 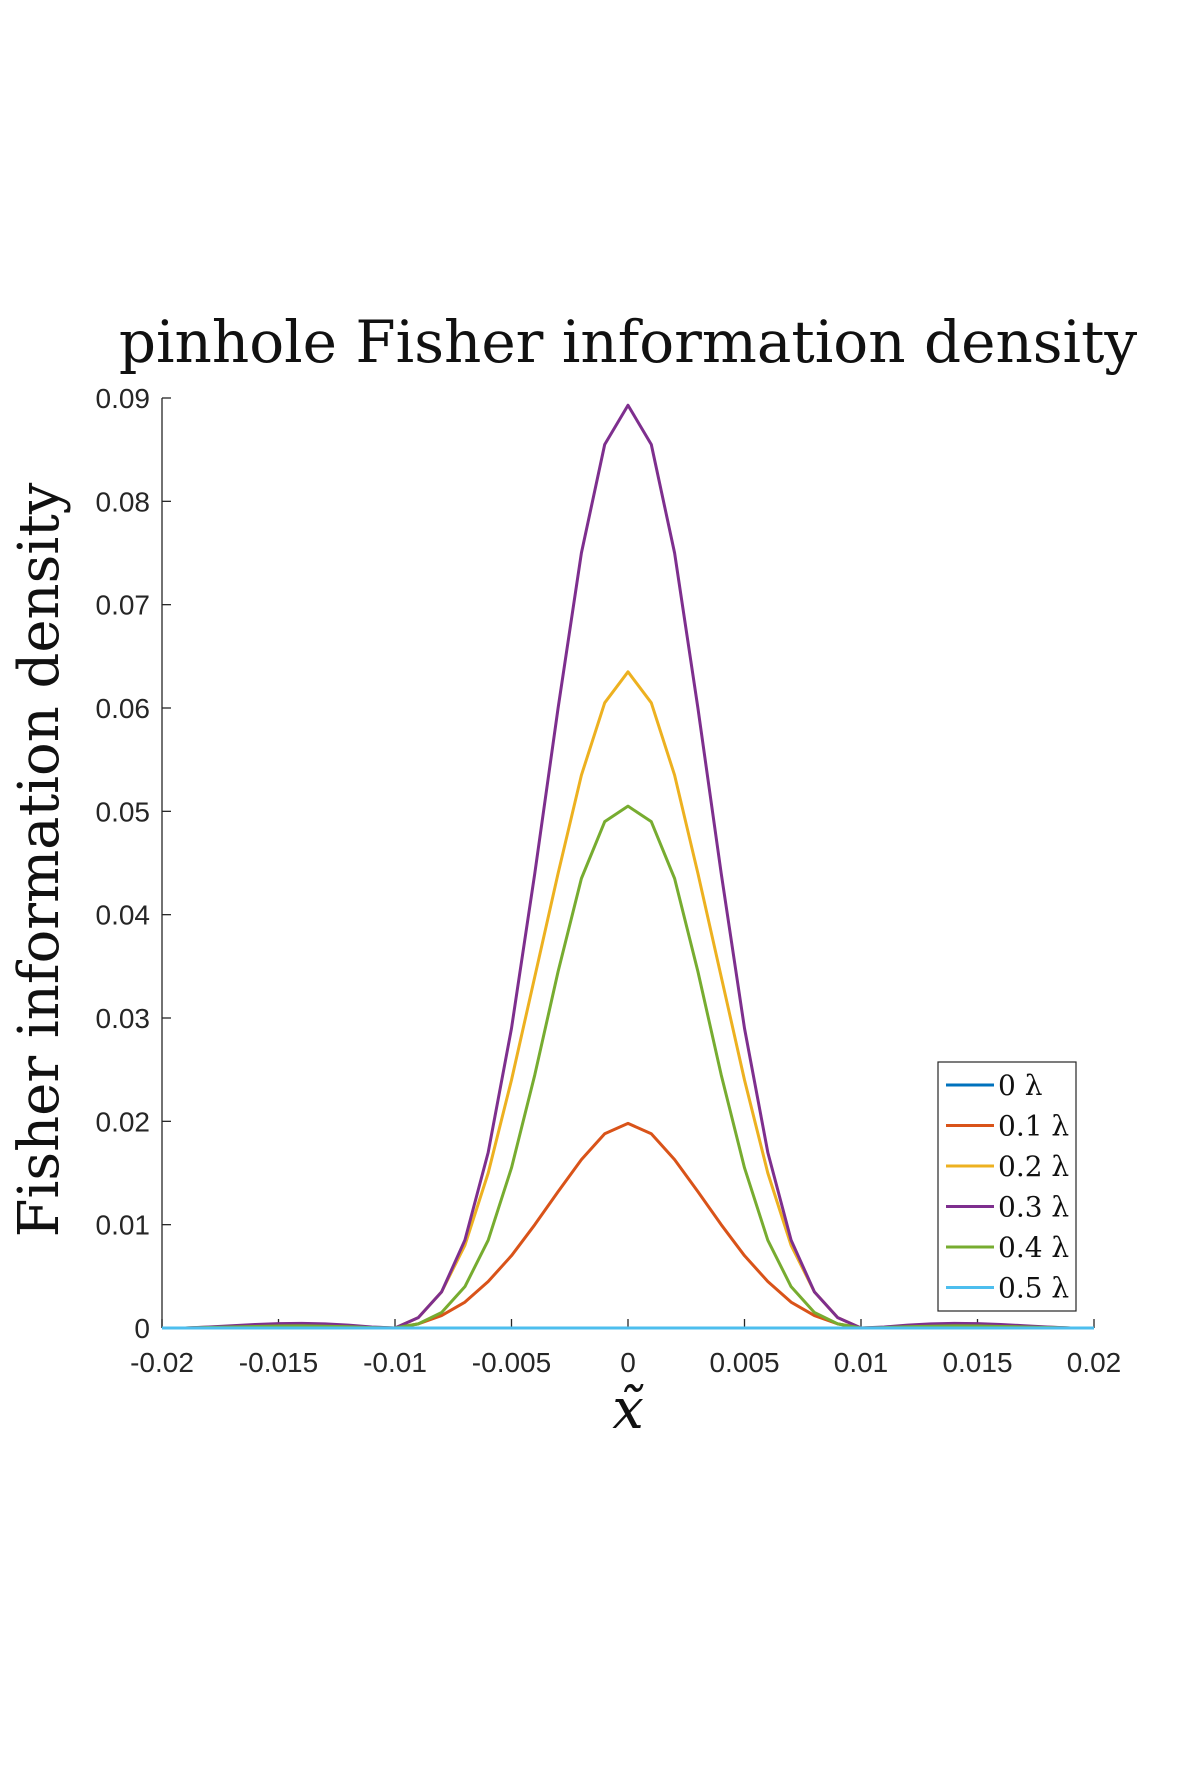 I want to click on y-tick-label: 0.01, so click(x=123, y=1225).